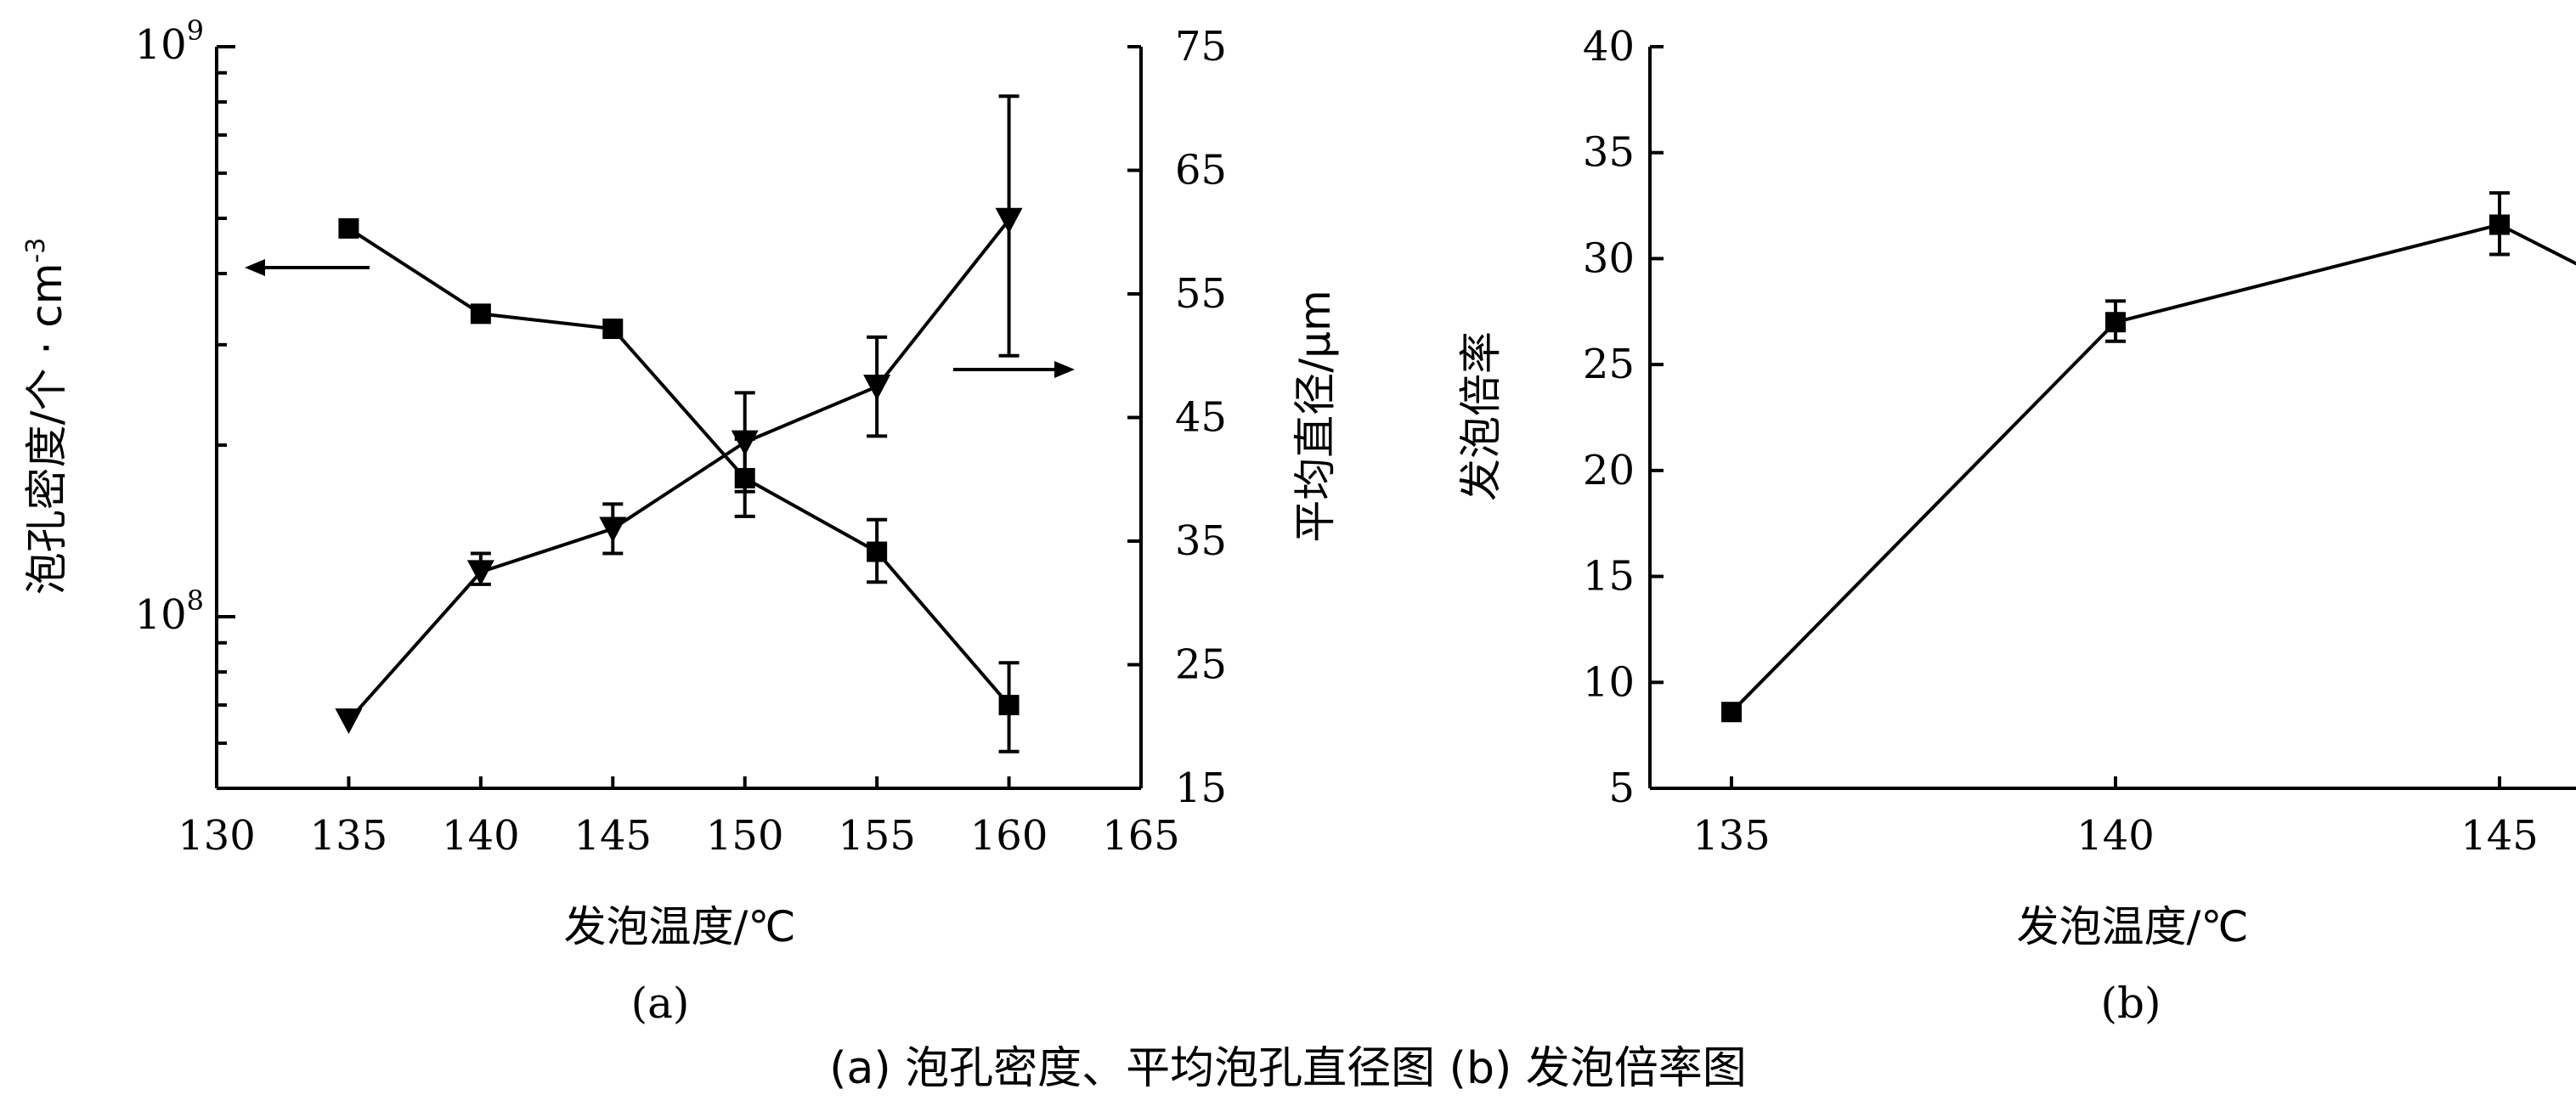  Describe the element at coordinates (1609, 364) in the screenshot. I see `panel-b-y-tick-label: 25` at that location.